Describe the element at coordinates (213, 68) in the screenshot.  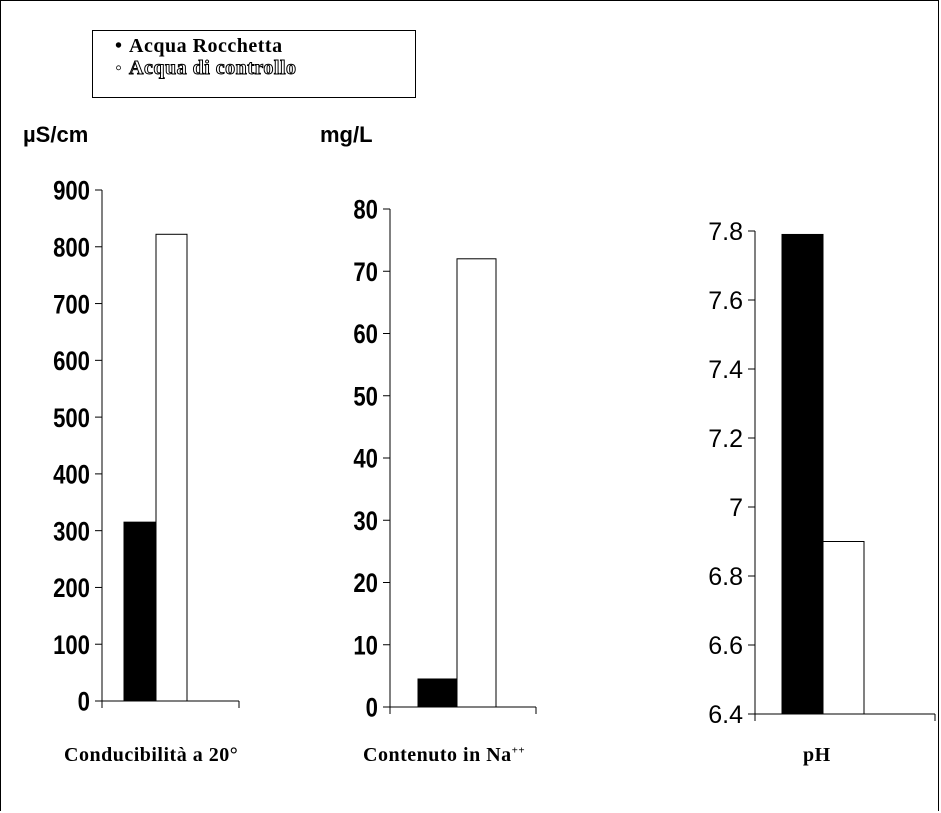
I see `legend-label-controllo: Acqua di controllo` at that location.